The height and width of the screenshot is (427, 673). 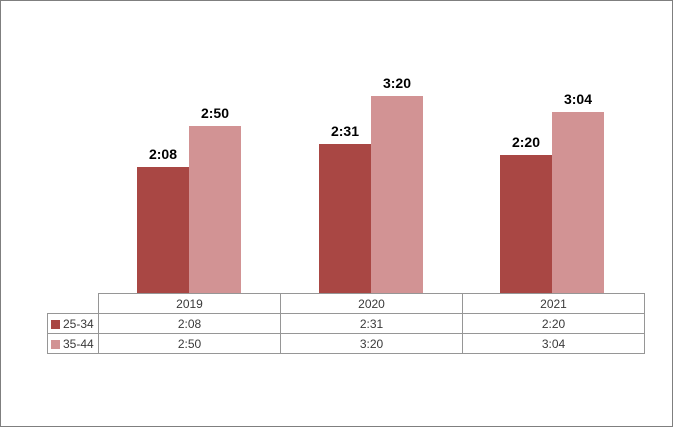 I want to click on year-header-2020: 2020, so click(x=371, y=303).